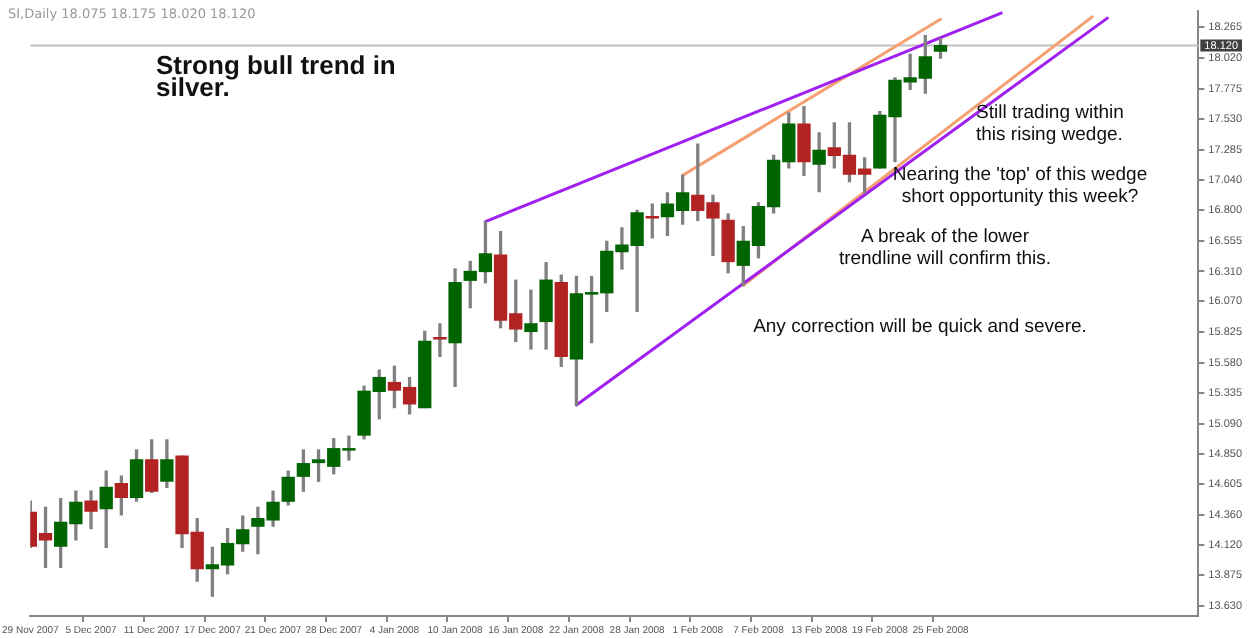 Image resolution: width=1250 pixels, height=638 pixels. What do you see at coordinates (945, 248) in the screenshot?
I see `annotation: A break of the lower trendline will confirm this.` at bounding box center [945, 248].